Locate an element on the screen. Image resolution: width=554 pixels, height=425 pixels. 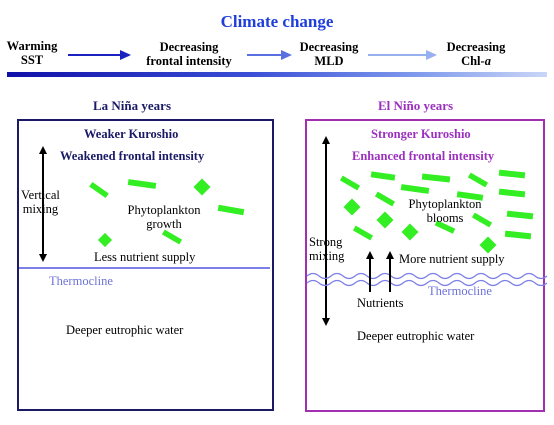
stage-frontal-intensity: Decreasing frontal intensity is located at coordinates (189, 54).